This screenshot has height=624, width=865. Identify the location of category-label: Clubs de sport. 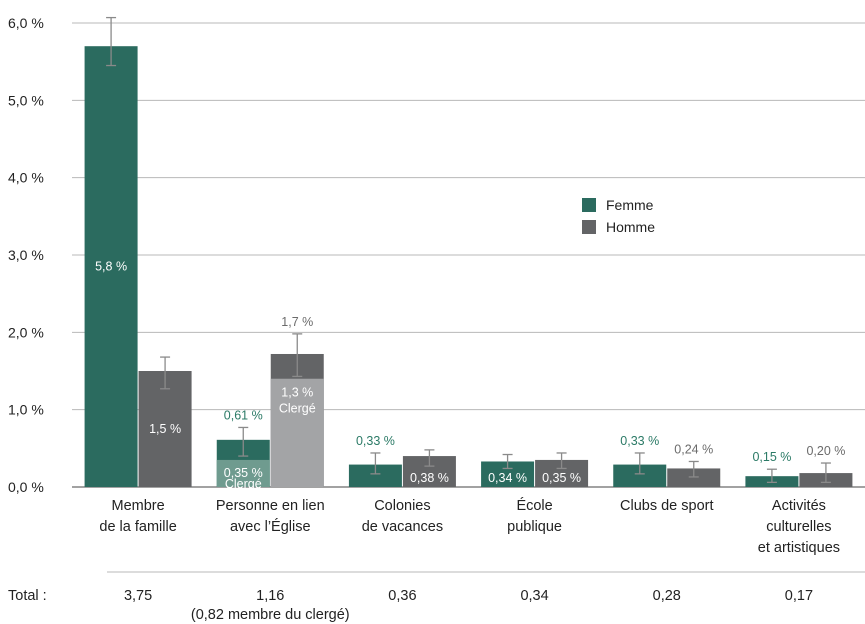
(667, 506).